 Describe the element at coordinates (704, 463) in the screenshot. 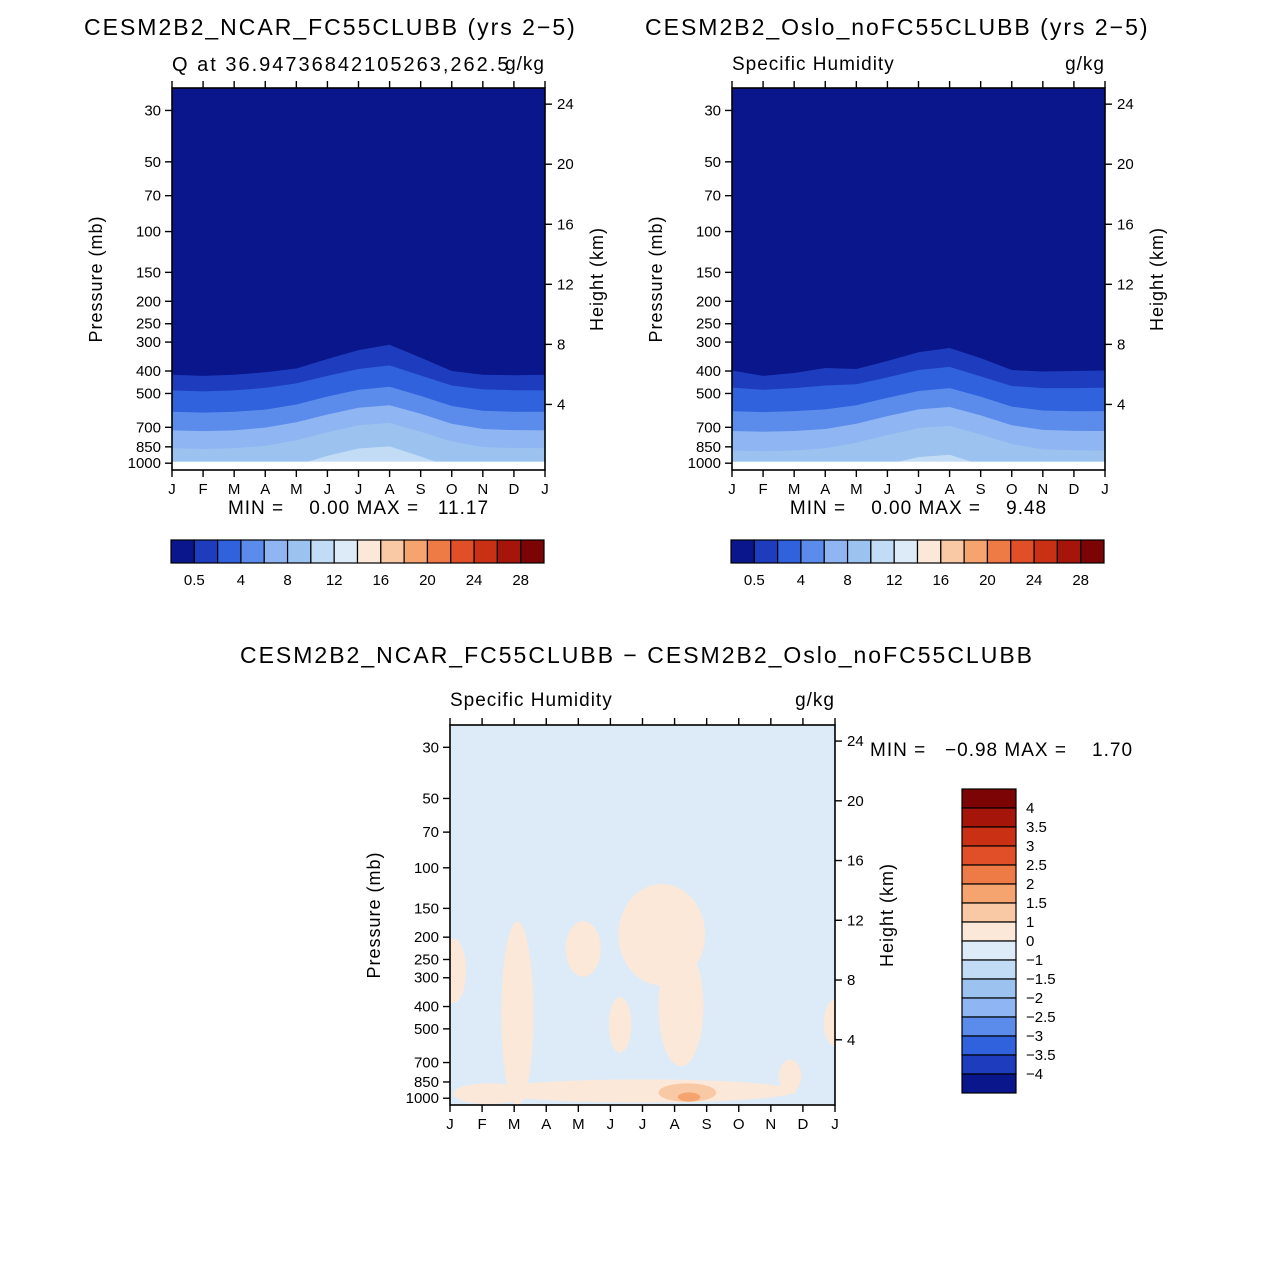

I see `pressure-tick-label: 1000` at that location.